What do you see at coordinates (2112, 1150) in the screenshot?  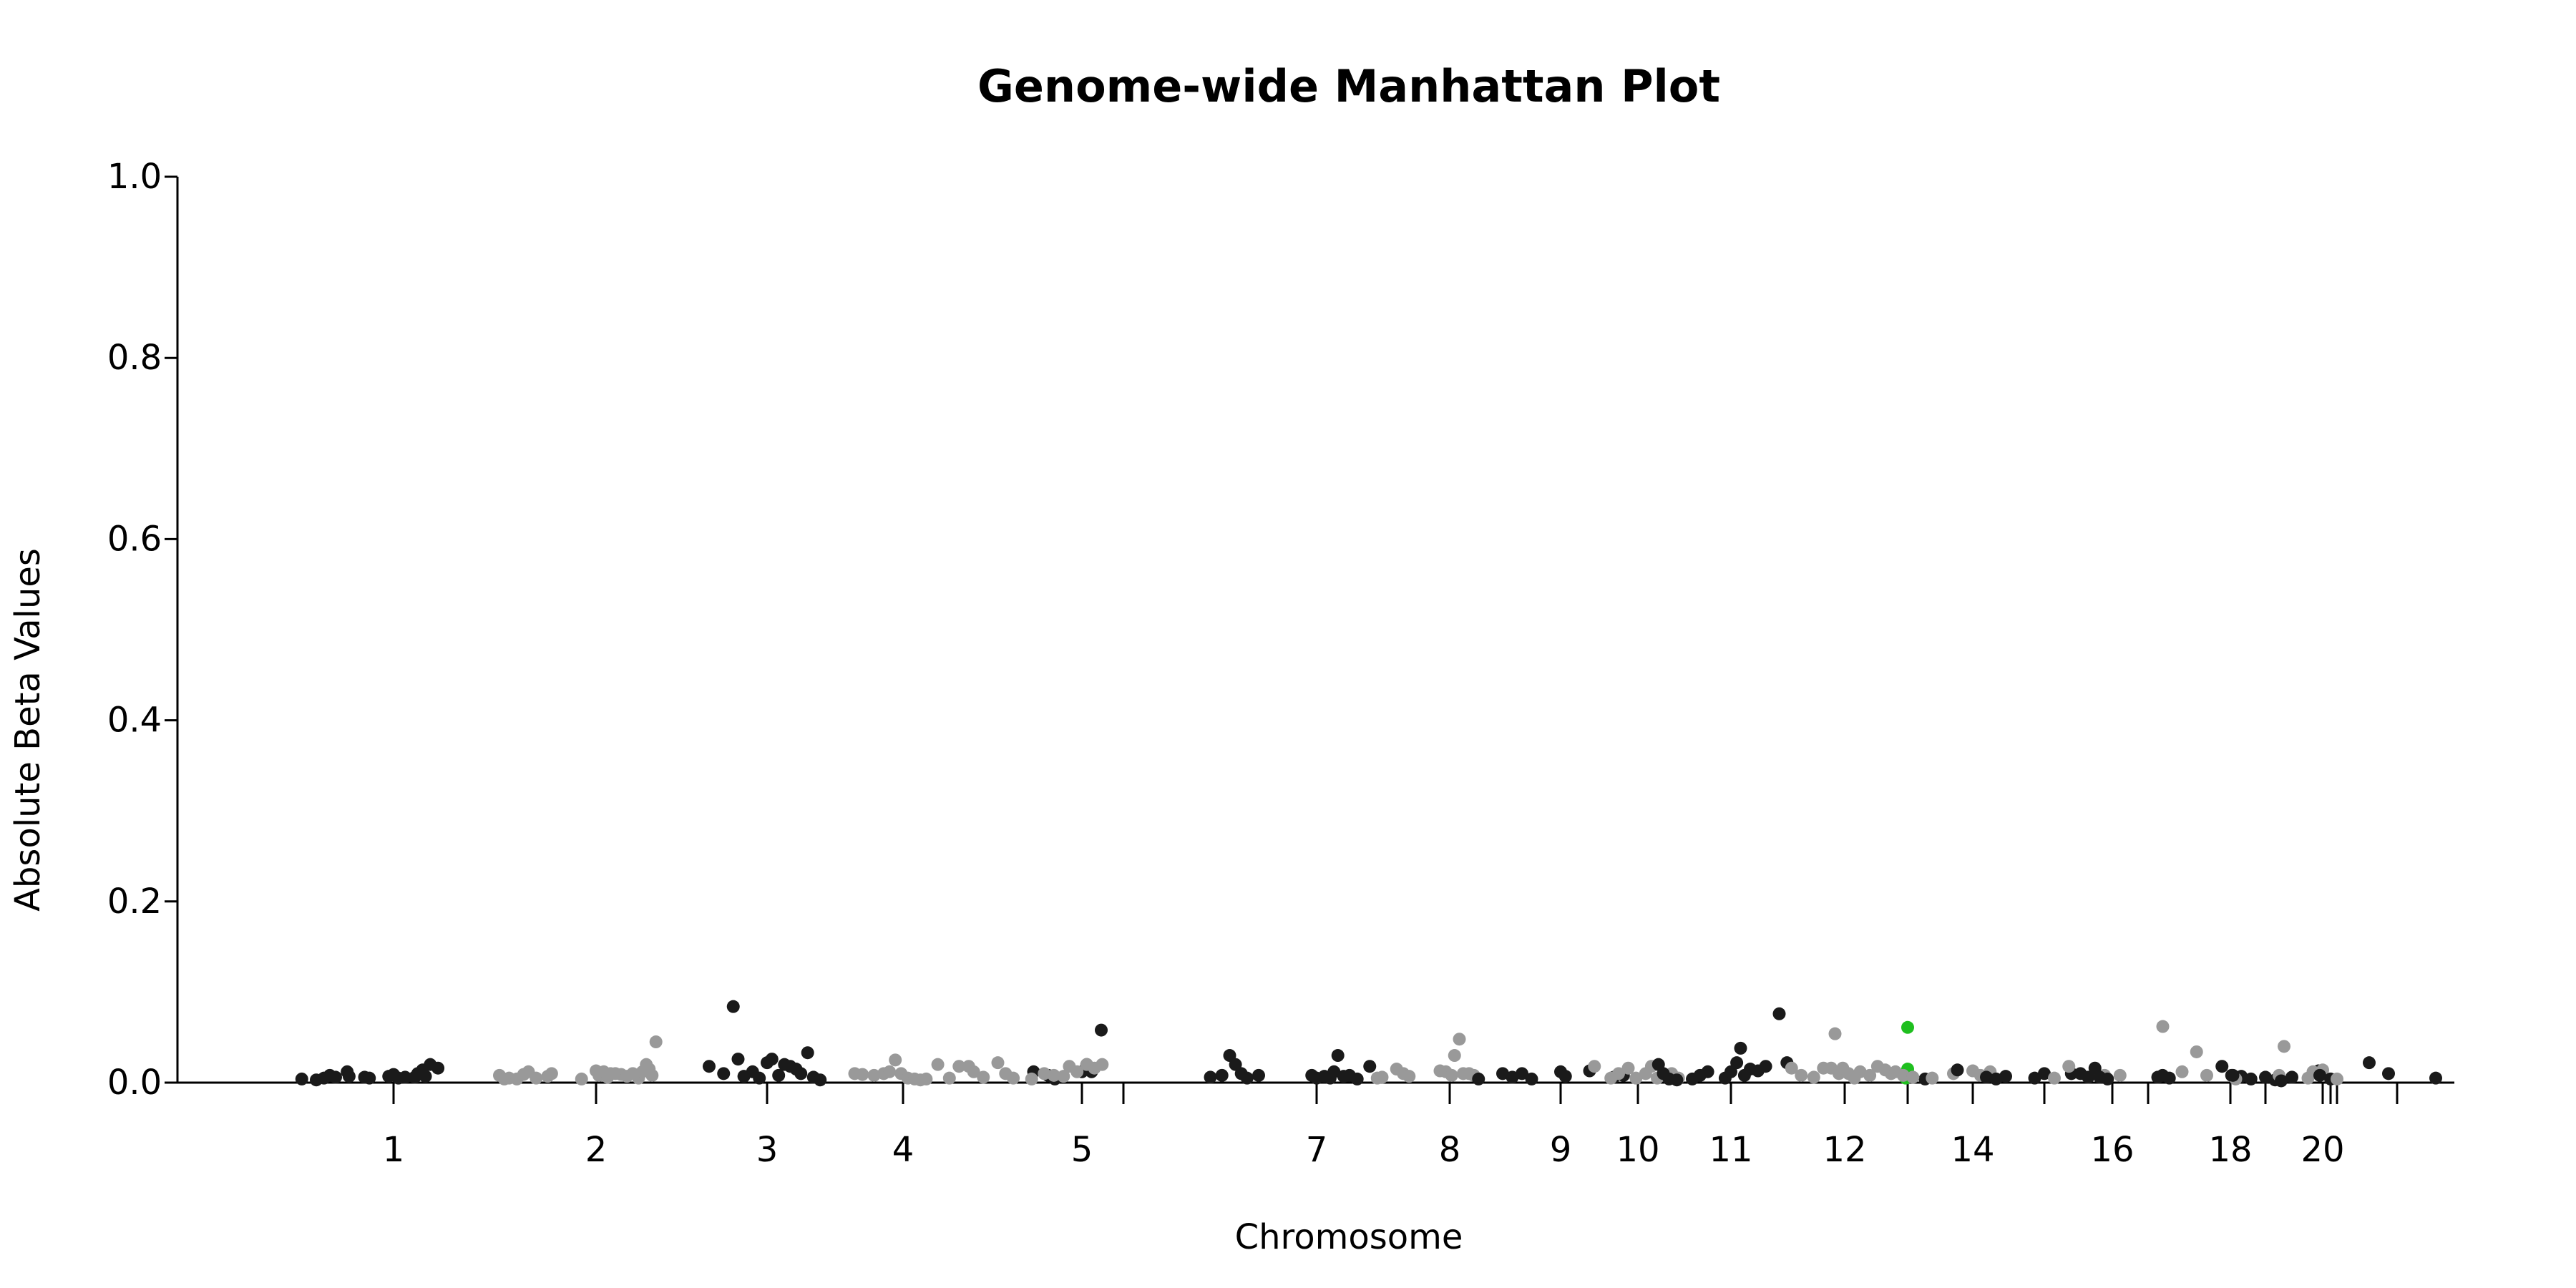 I see `x-tick-label-16: 16` at bounding box center [2112, 1150].